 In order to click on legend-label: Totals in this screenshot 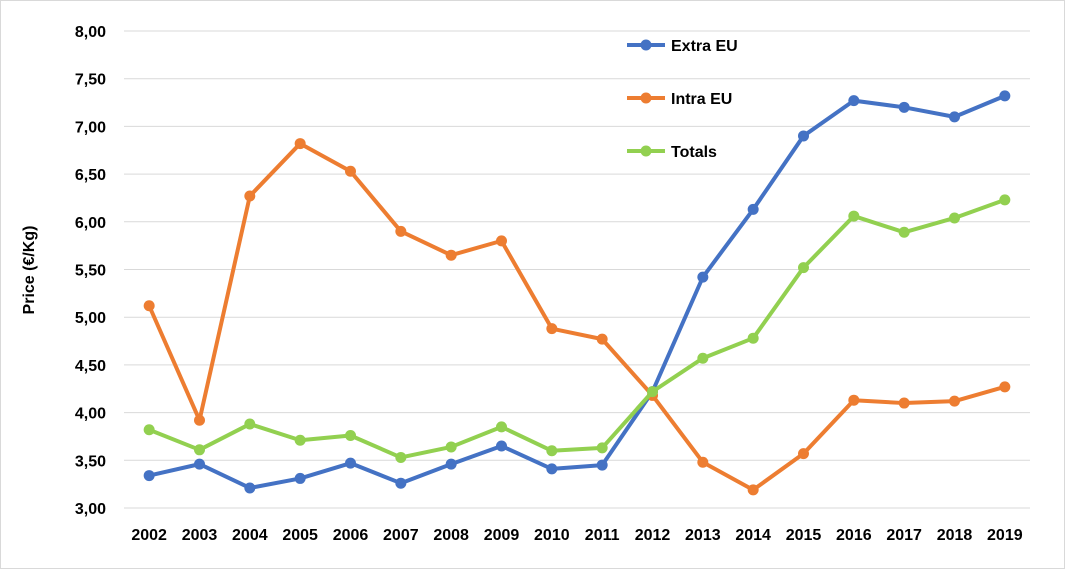, I will do `click(694, 152)`.